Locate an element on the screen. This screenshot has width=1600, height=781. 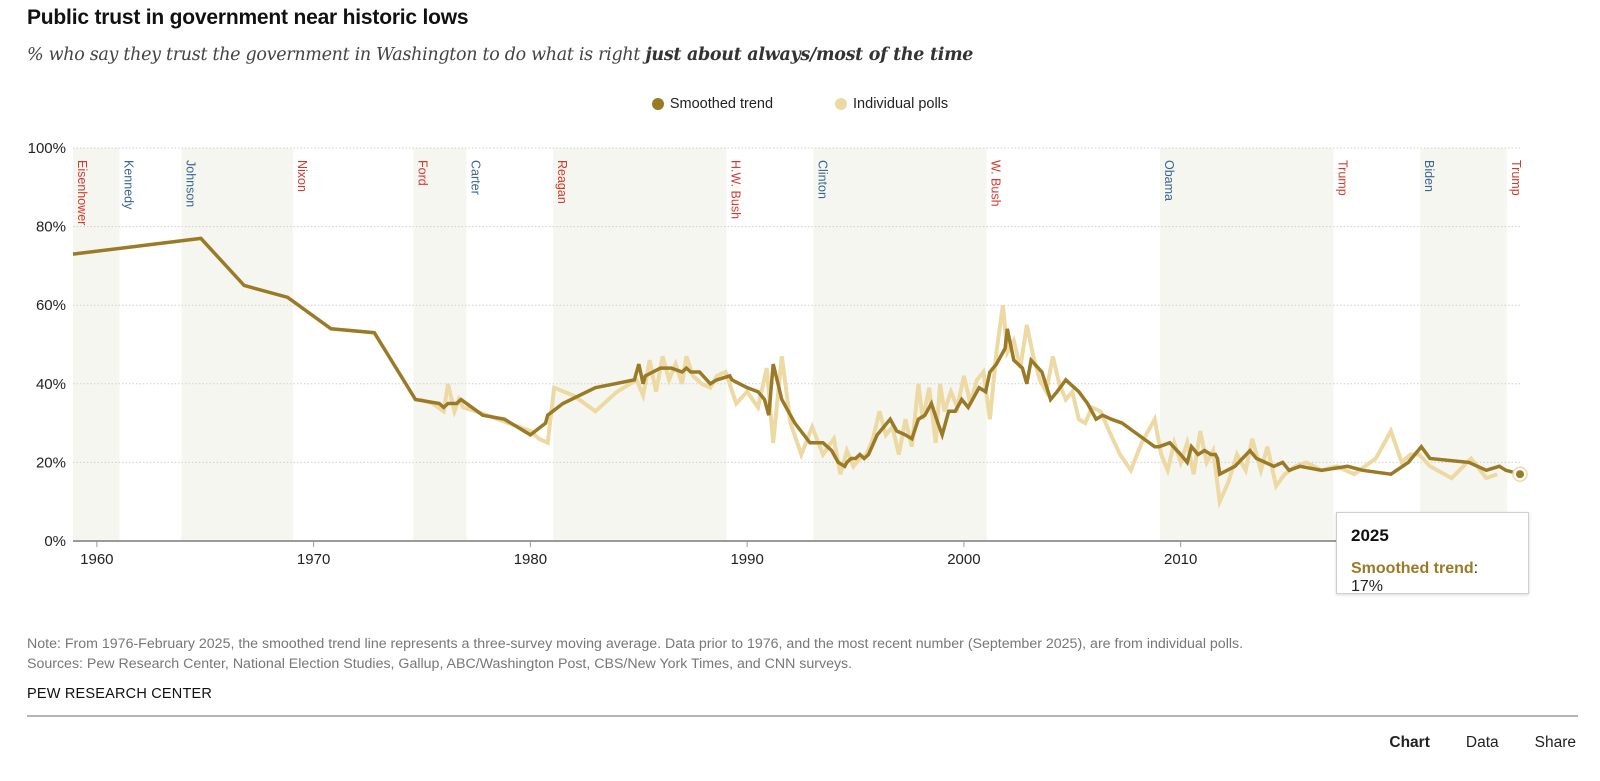
legend-item-smoothed: Smoothed trend is located at coordinates (712, 104).